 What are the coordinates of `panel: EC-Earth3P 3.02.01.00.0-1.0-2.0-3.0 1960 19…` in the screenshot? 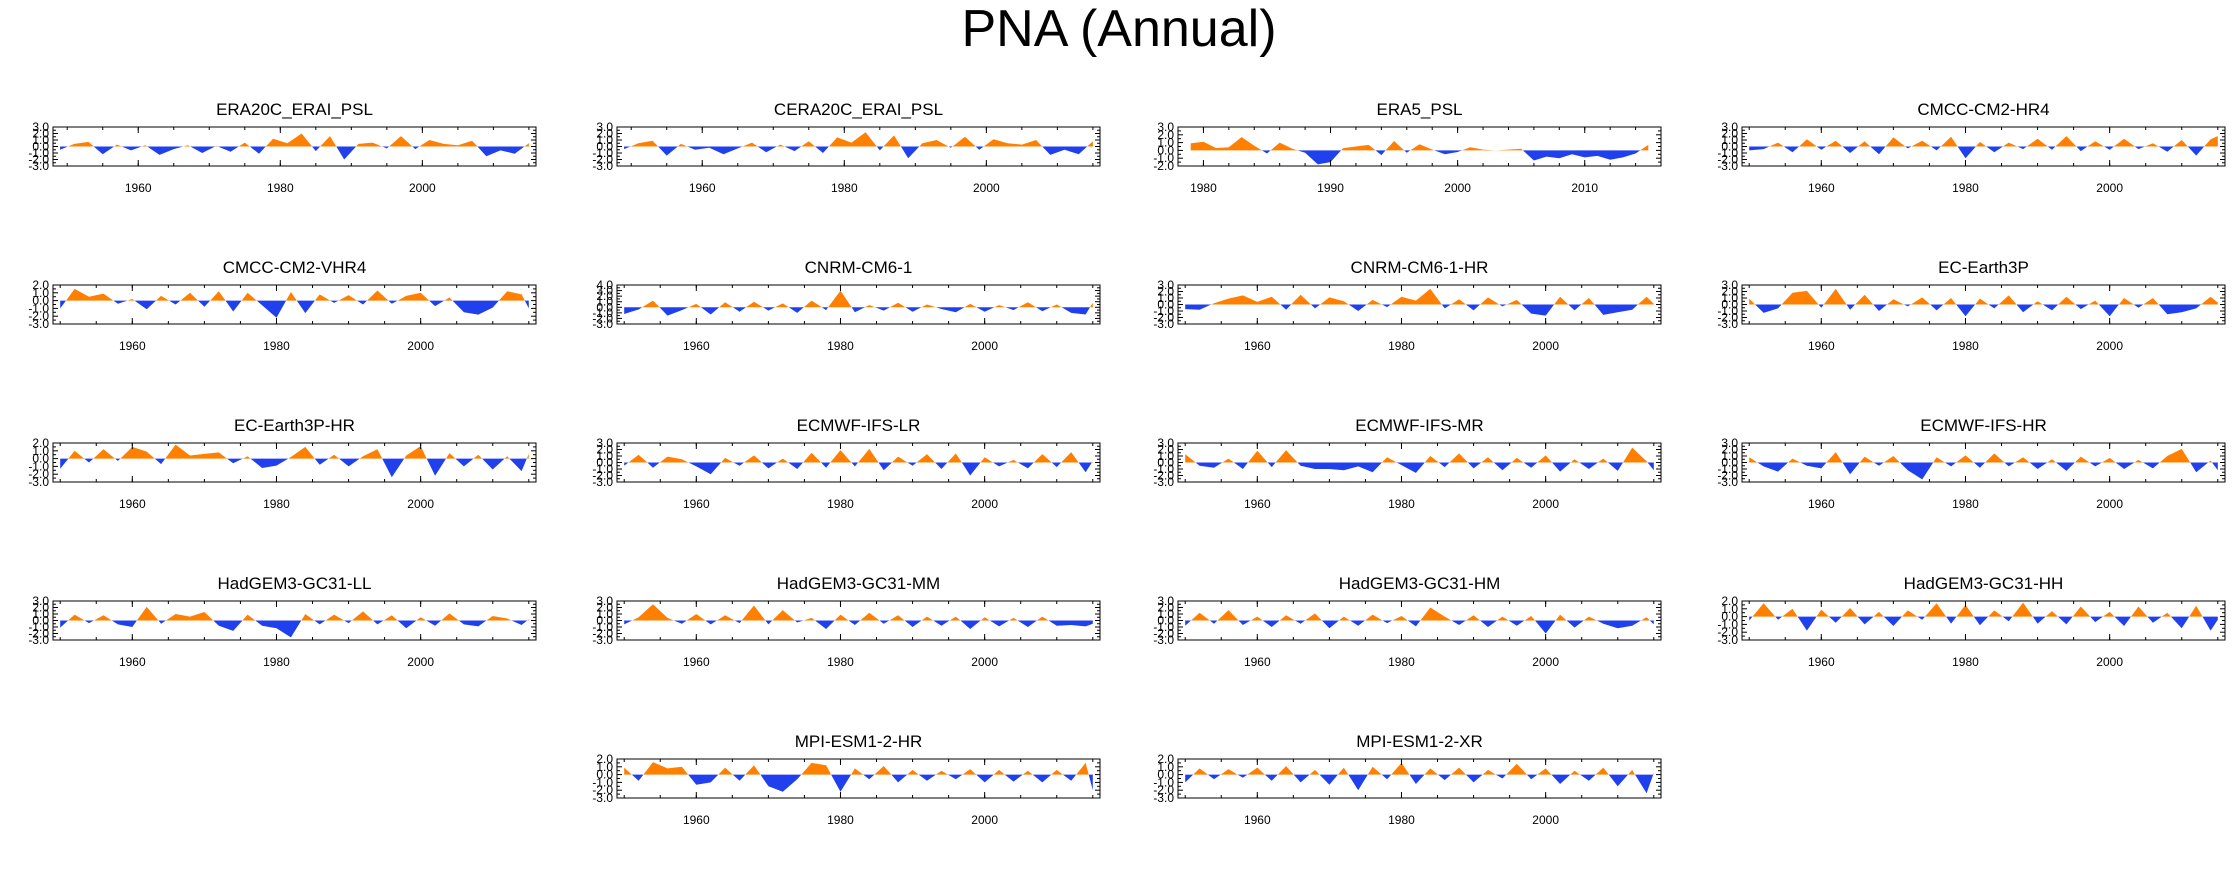 It's located at (1971, 305).